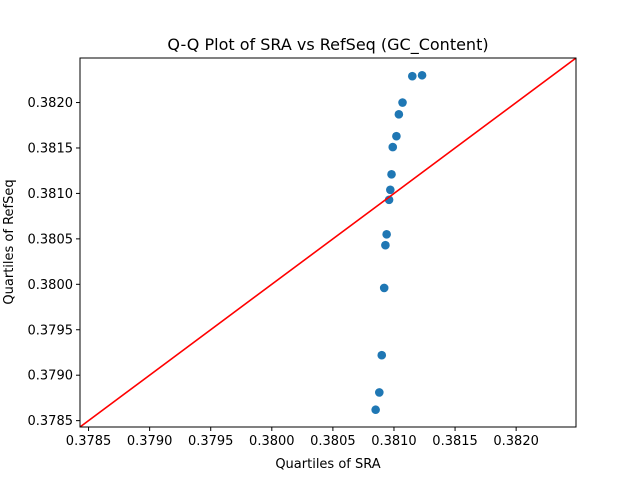 The height and width of the screenshot is (480, 640). What do you see at coordinates (89, 441) in the screenshot?
I see `x-tick-label: 0.3785` at bounding box center [89, 441].